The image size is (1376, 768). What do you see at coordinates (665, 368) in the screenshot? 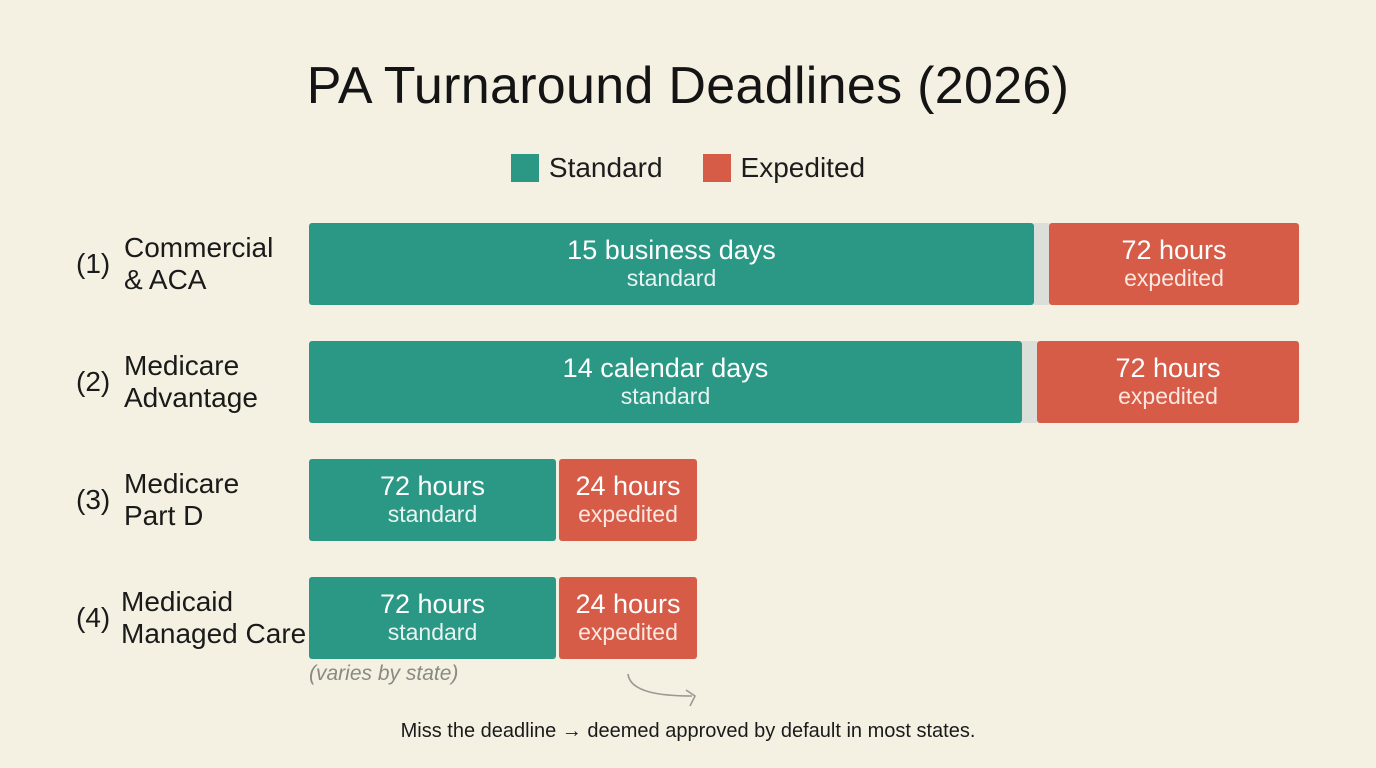
I see `bar-value-label: 14 calendar days` at bounding box center [665, 368].